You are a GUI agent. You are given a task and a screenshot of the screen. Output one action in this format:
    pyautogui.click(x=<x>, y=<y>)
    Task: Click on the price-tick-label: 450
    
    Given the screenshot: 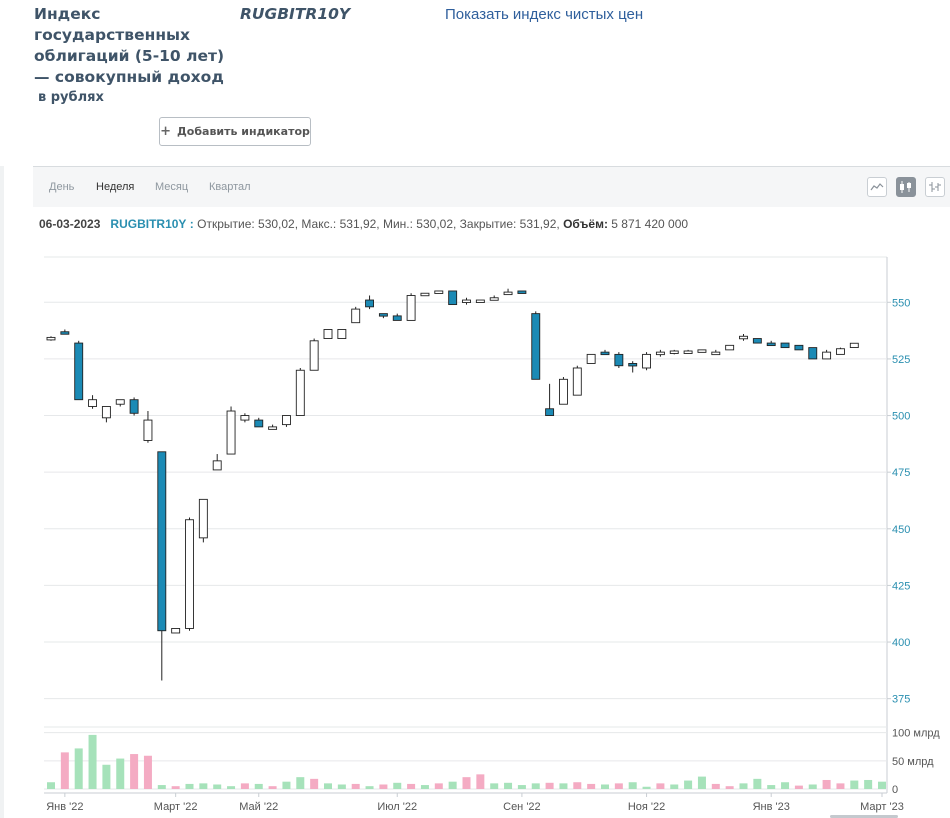 What is the action you would take?
    pyautogui.click(x=901, y=530)
    